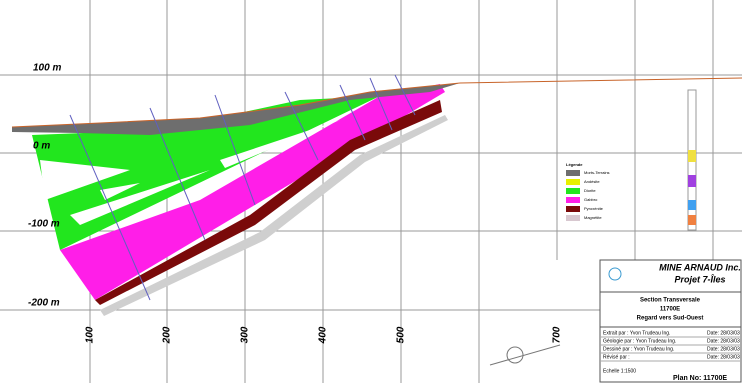 This screenshot has height=383, width=742. Describe the element at coordinates (638, 349) in the screenshot. I see `row-label: Dessiné par : Yvon Trudeau Ing.` at that location.